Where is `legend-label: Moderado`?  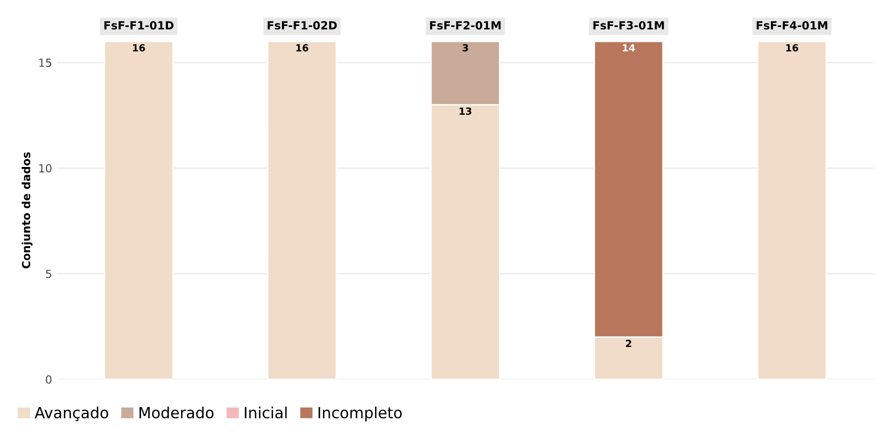 legend-label: Moderado is located at coordinates (177, 412).